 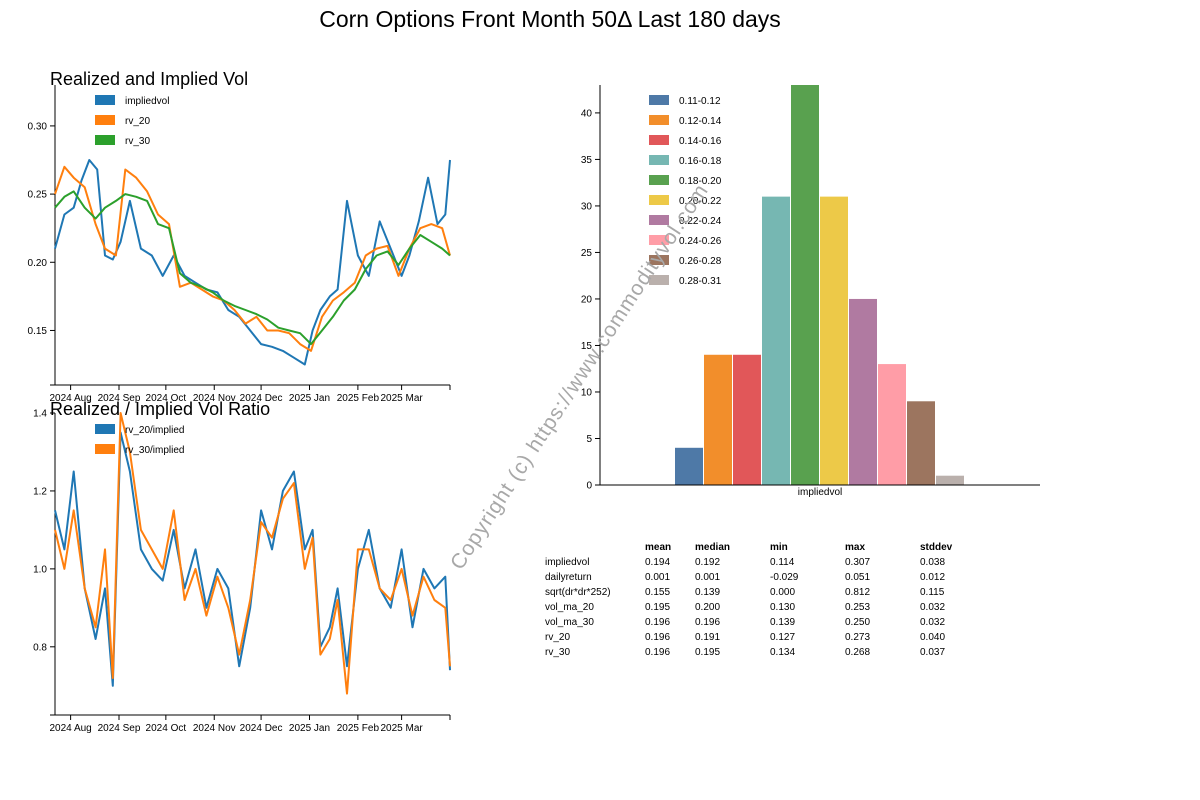 I want to click on x-tick-label: 2025 Feb, so click(x=358, y=728).